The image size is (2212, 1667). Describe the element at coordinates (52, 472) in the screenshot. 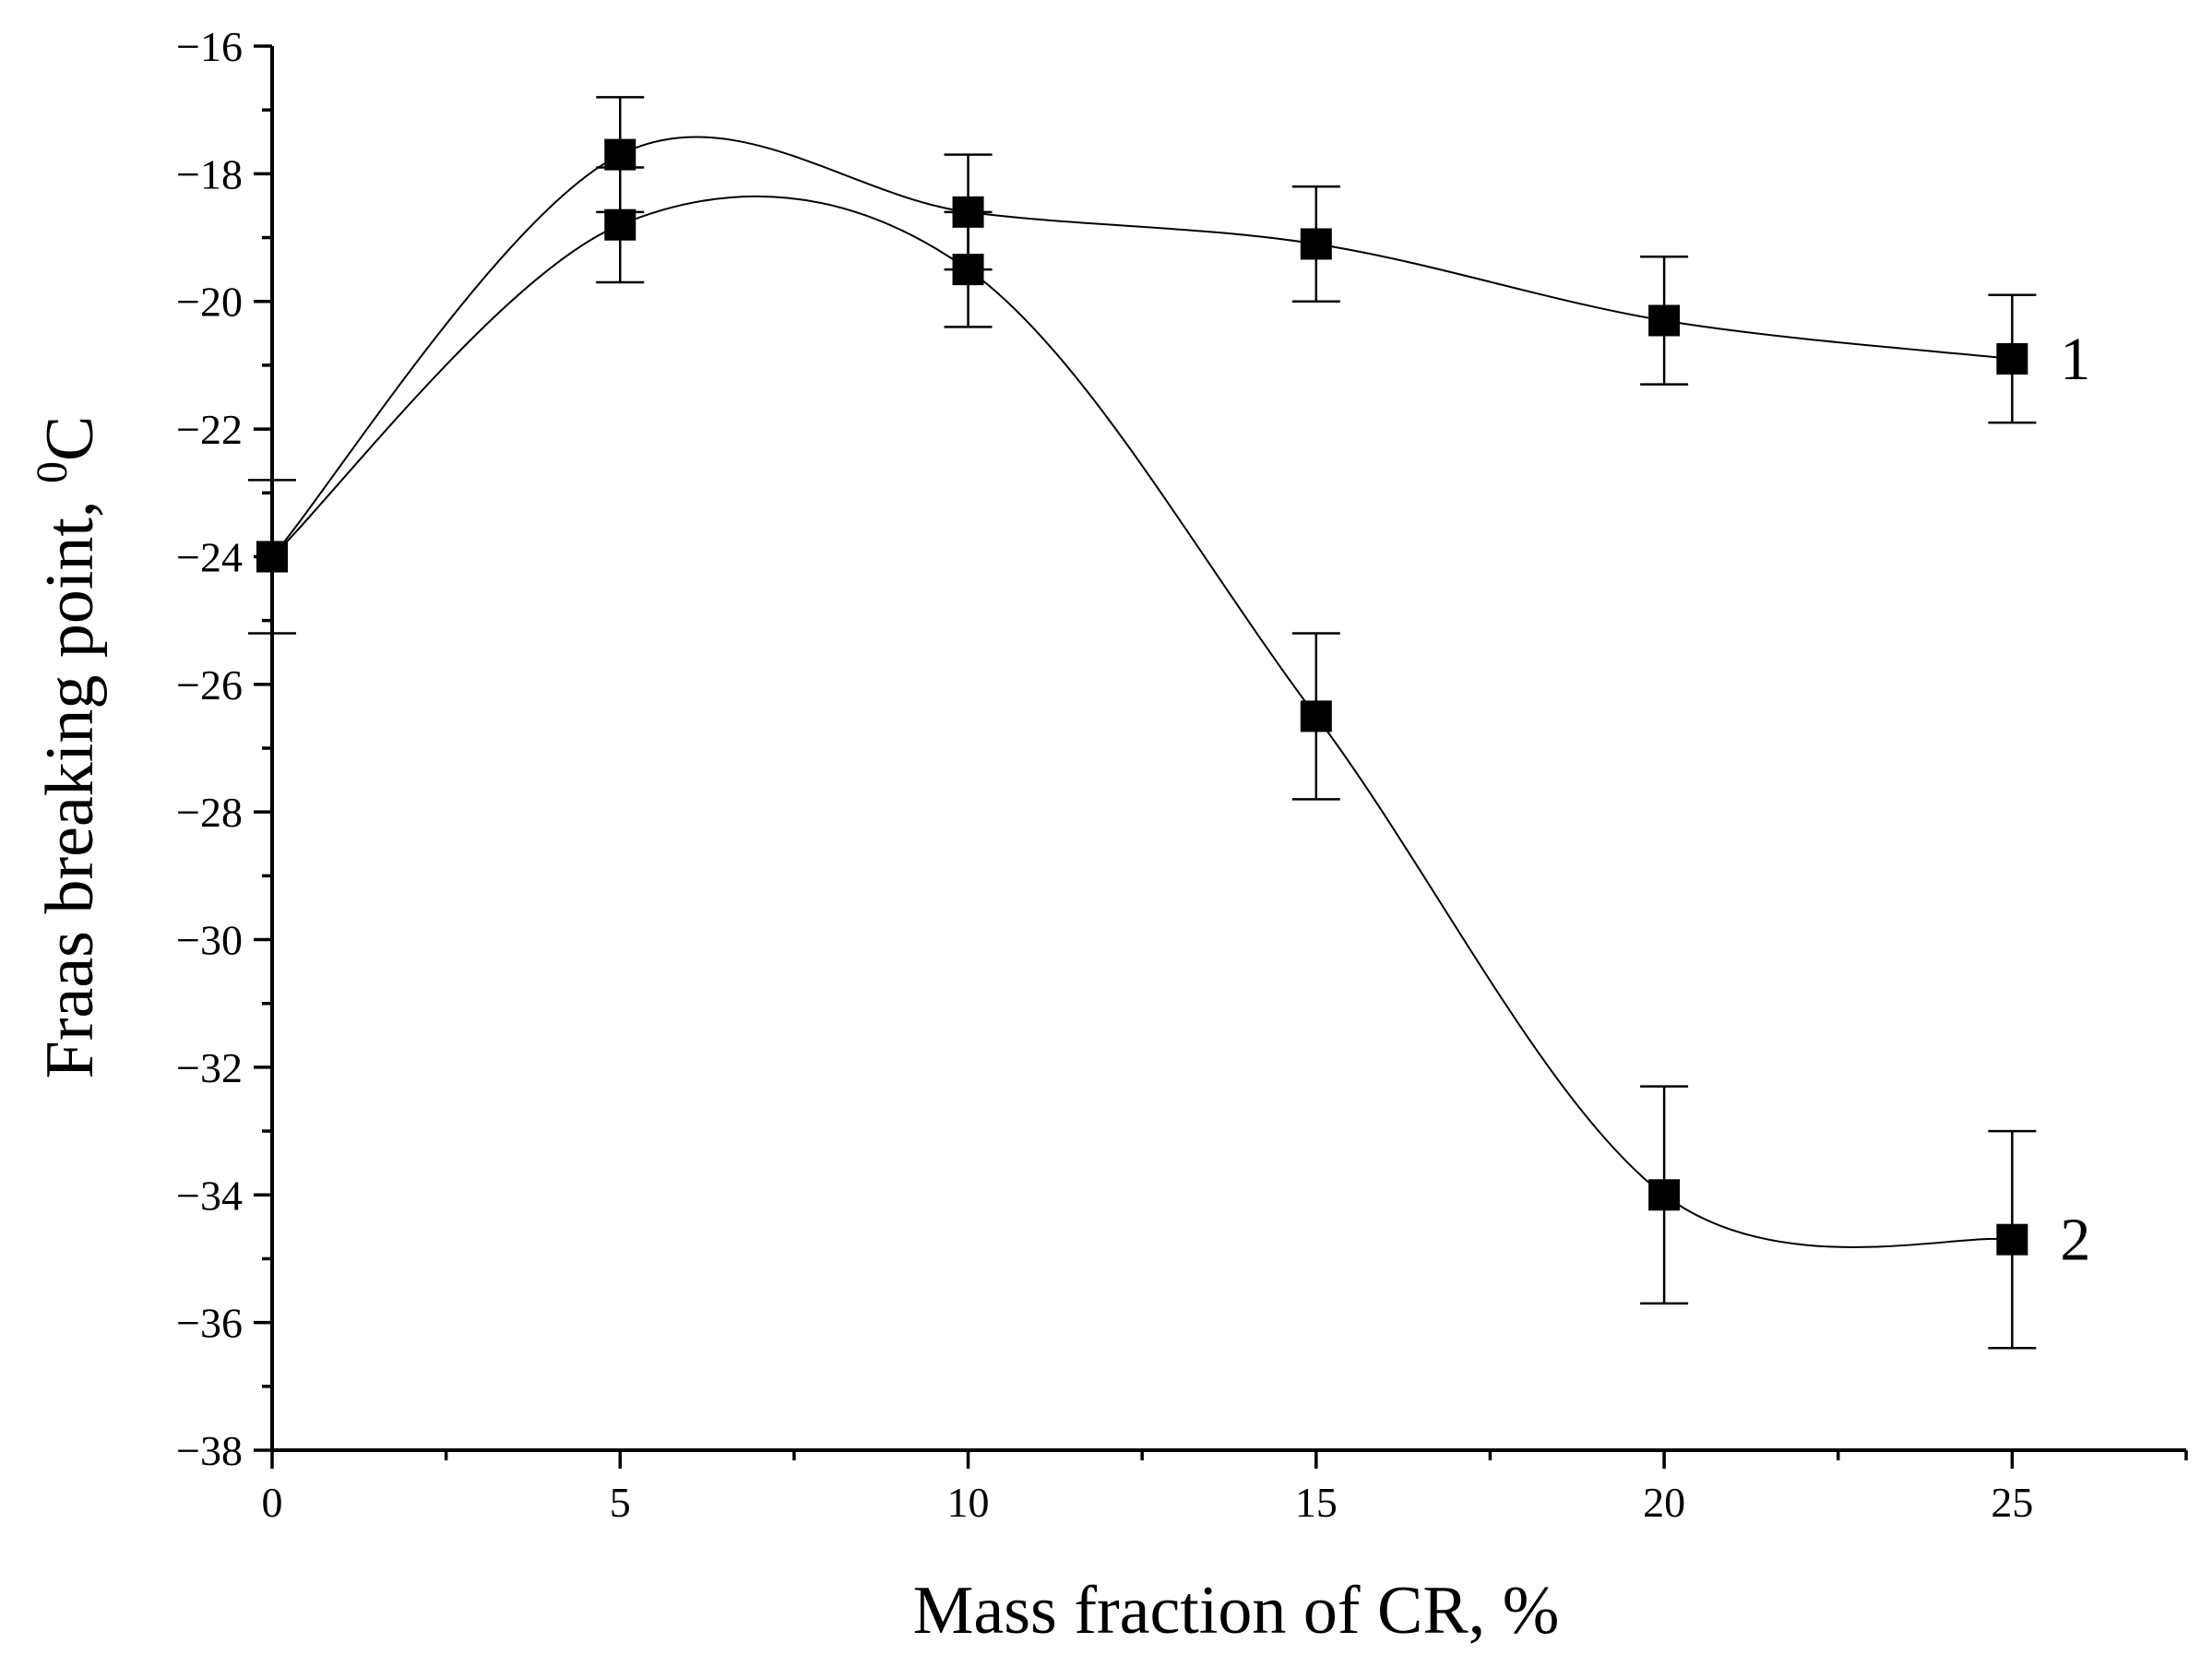

I see `y-axis-title-unit-superscript: 0` at that location.